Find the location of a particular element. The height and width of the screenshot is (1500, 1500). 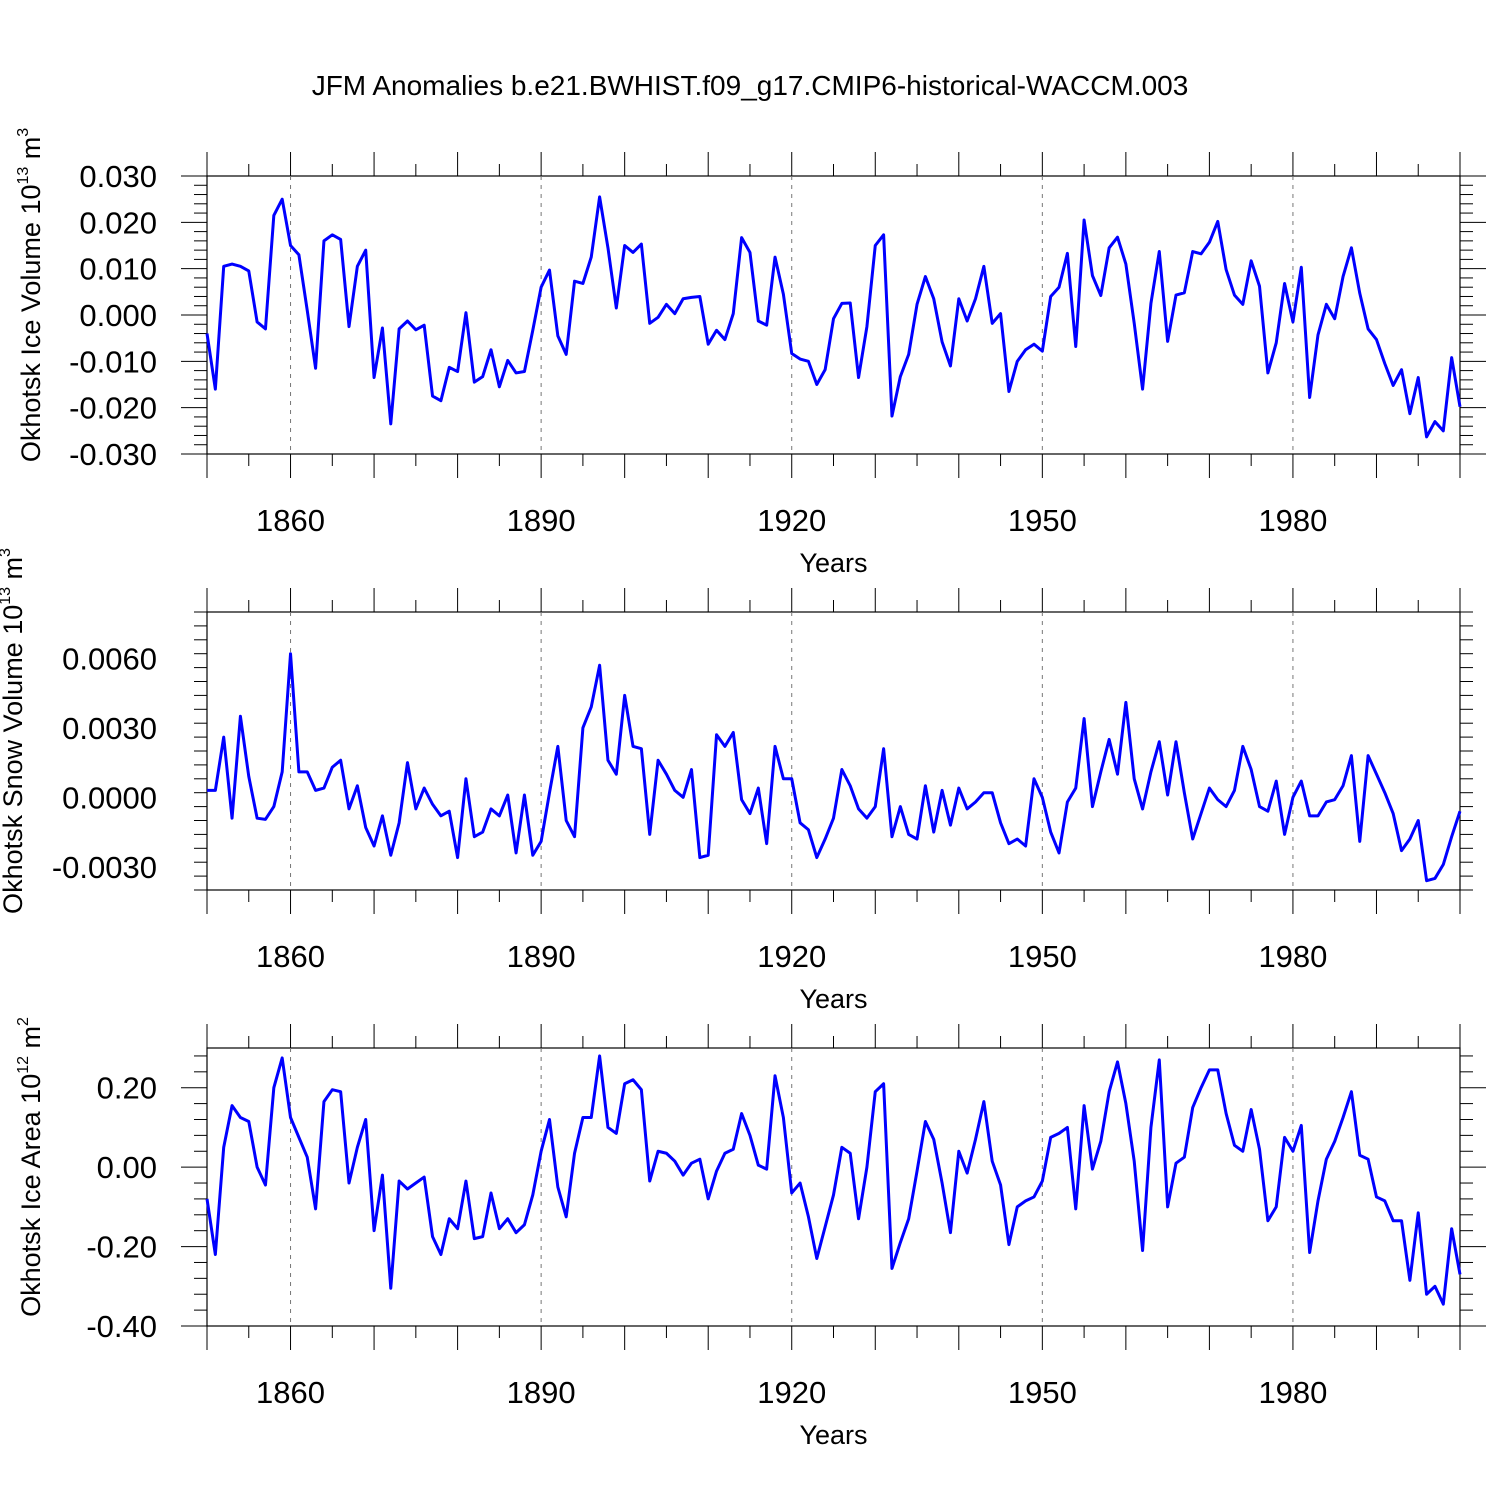

y-tick-label: 0.020 is located at coordinates (118, 222).